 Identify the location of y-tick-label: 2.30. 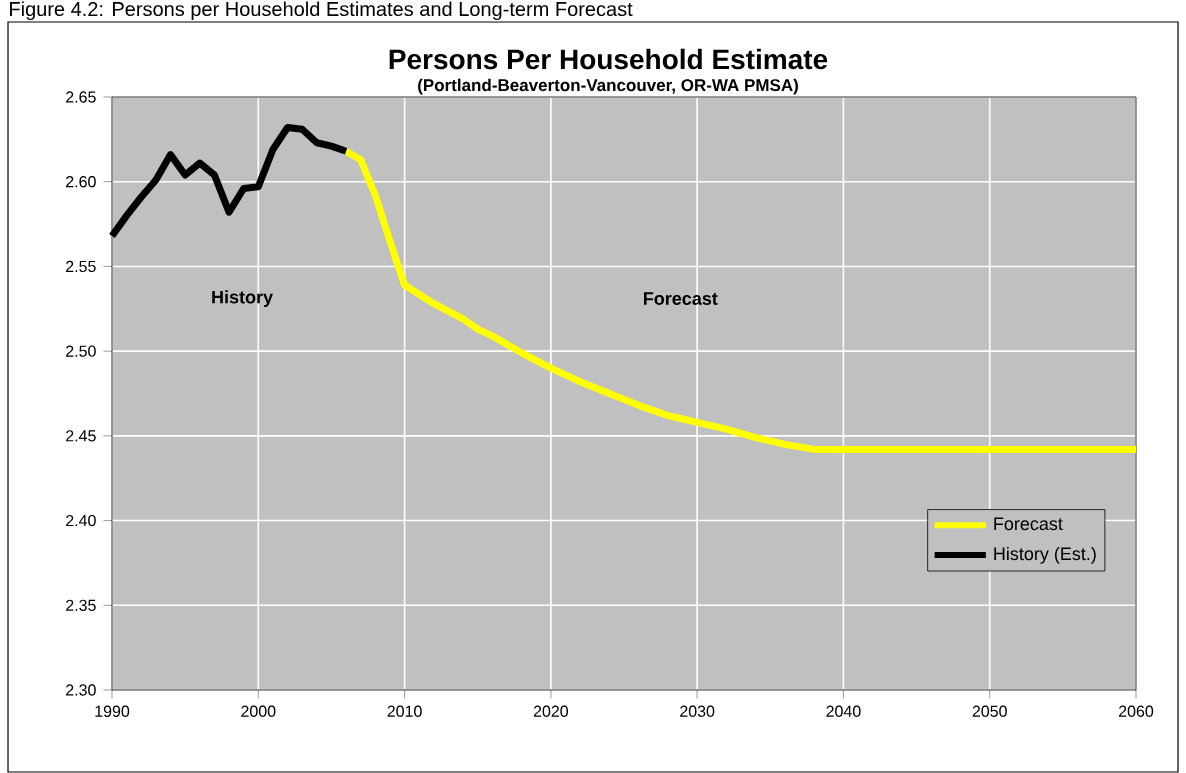
(81, 690).